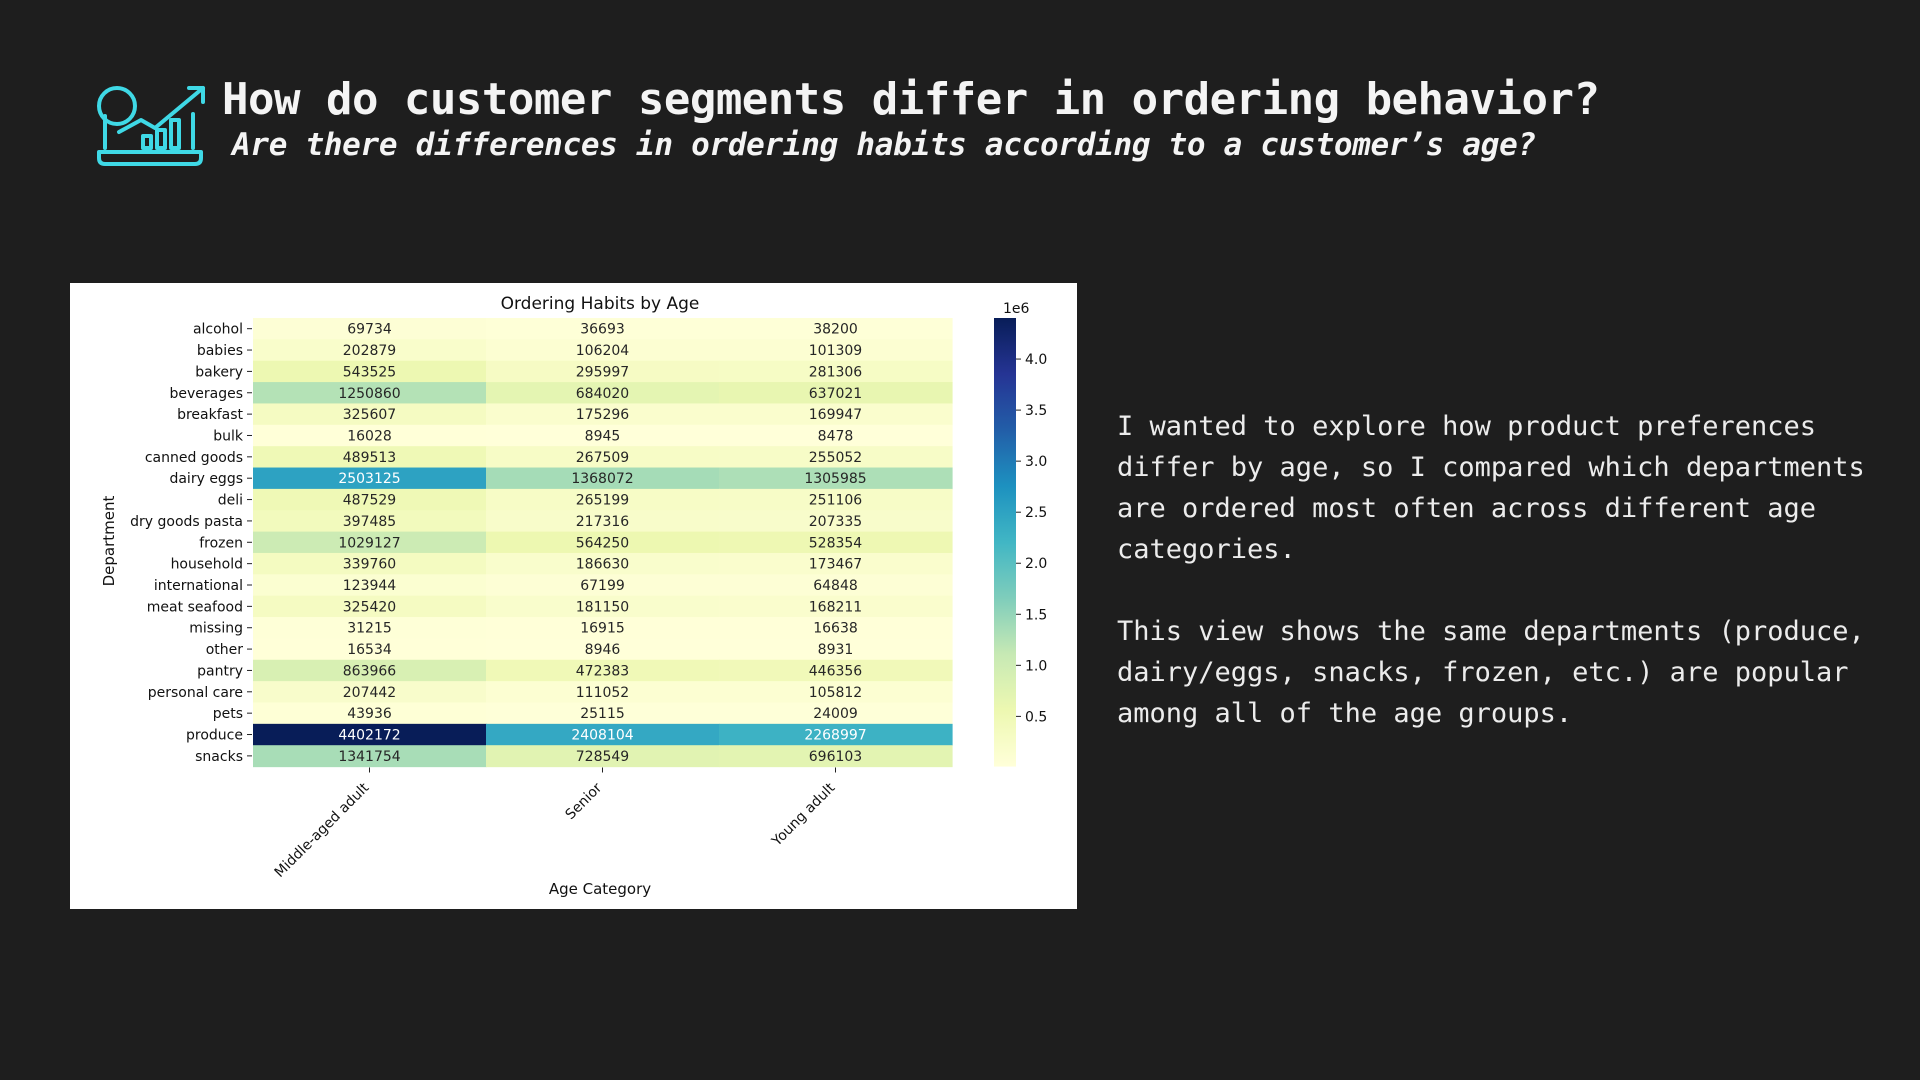 The height and width of the screenshot is (1080, 1920). I want to click on cell-value-label: 16534, so click(369, 650).